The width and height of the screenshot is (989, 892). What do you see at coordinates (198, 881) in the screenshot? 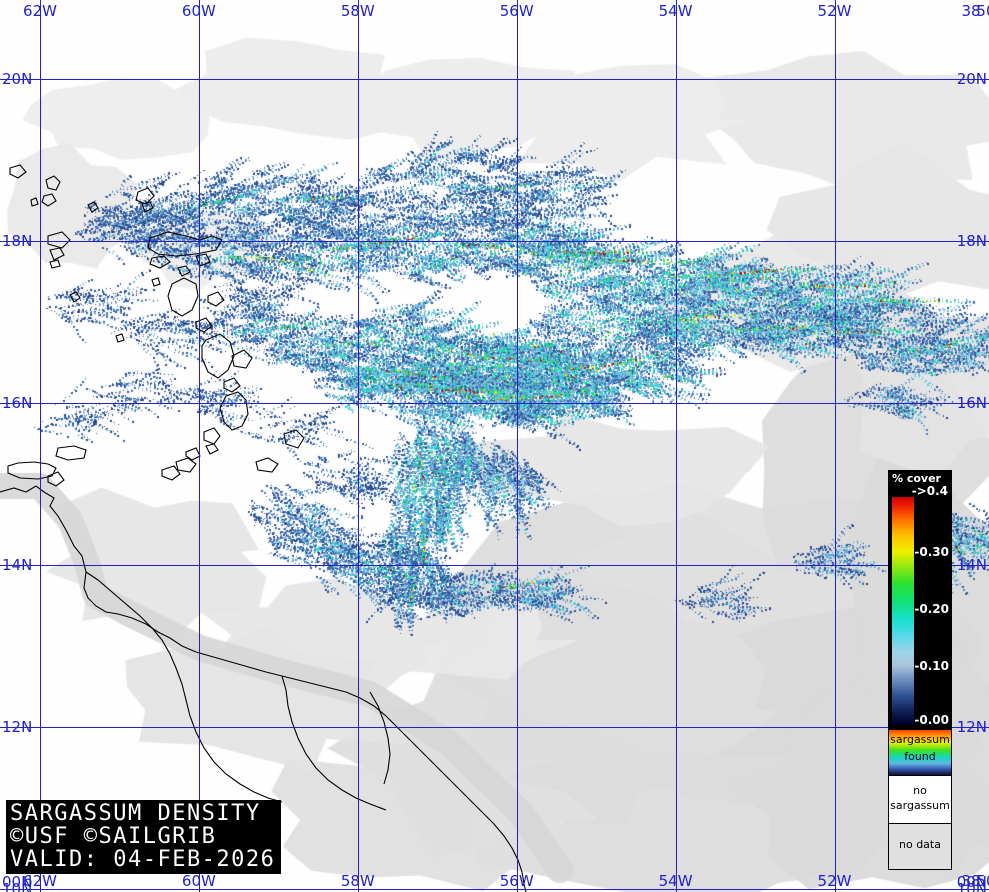
I see `lon-label-bottom-60W: 60W` at bounding box center [198, 881].